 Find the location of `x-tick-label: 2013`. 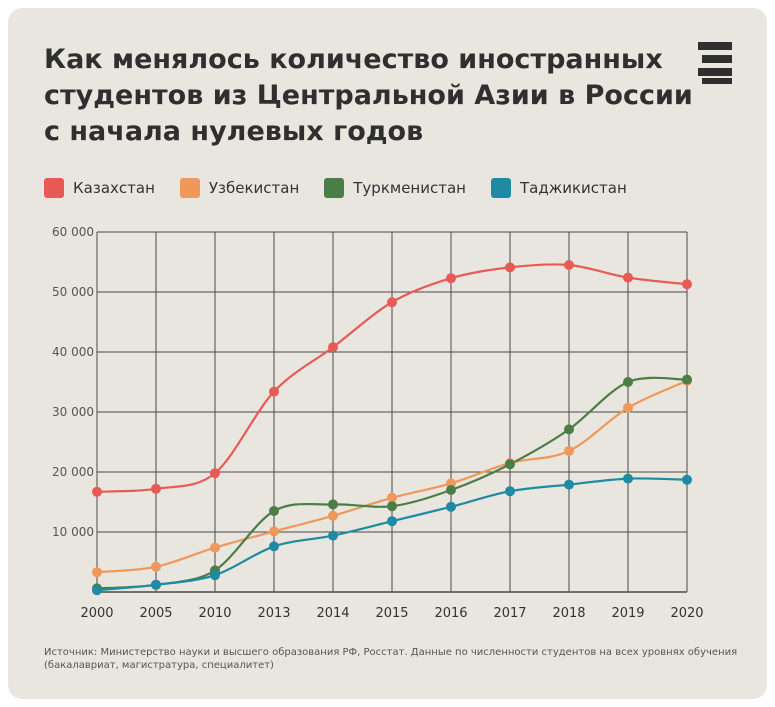

x-tick-label: 2013 is located at coordinates (273, 613).